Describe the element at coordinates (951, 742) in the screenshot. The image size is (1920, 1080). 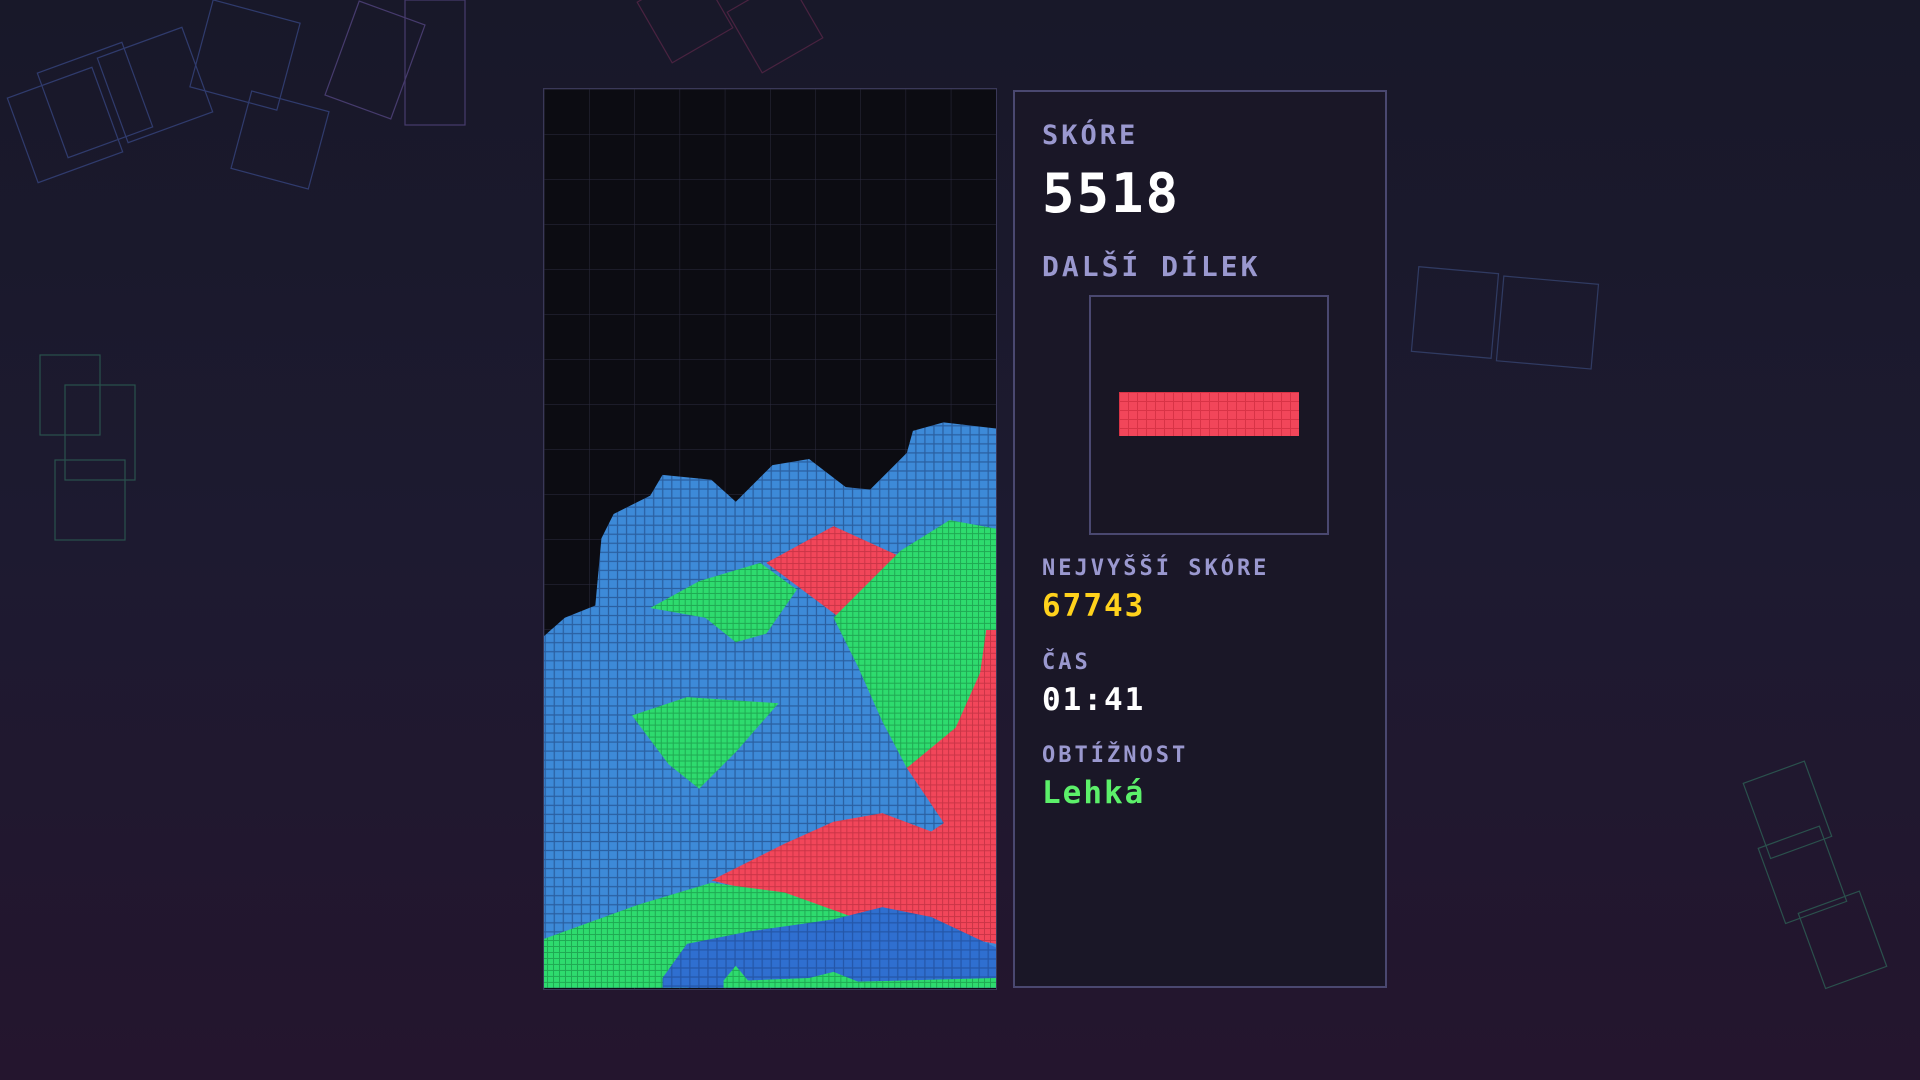
I see `stack-red-right` at that location.